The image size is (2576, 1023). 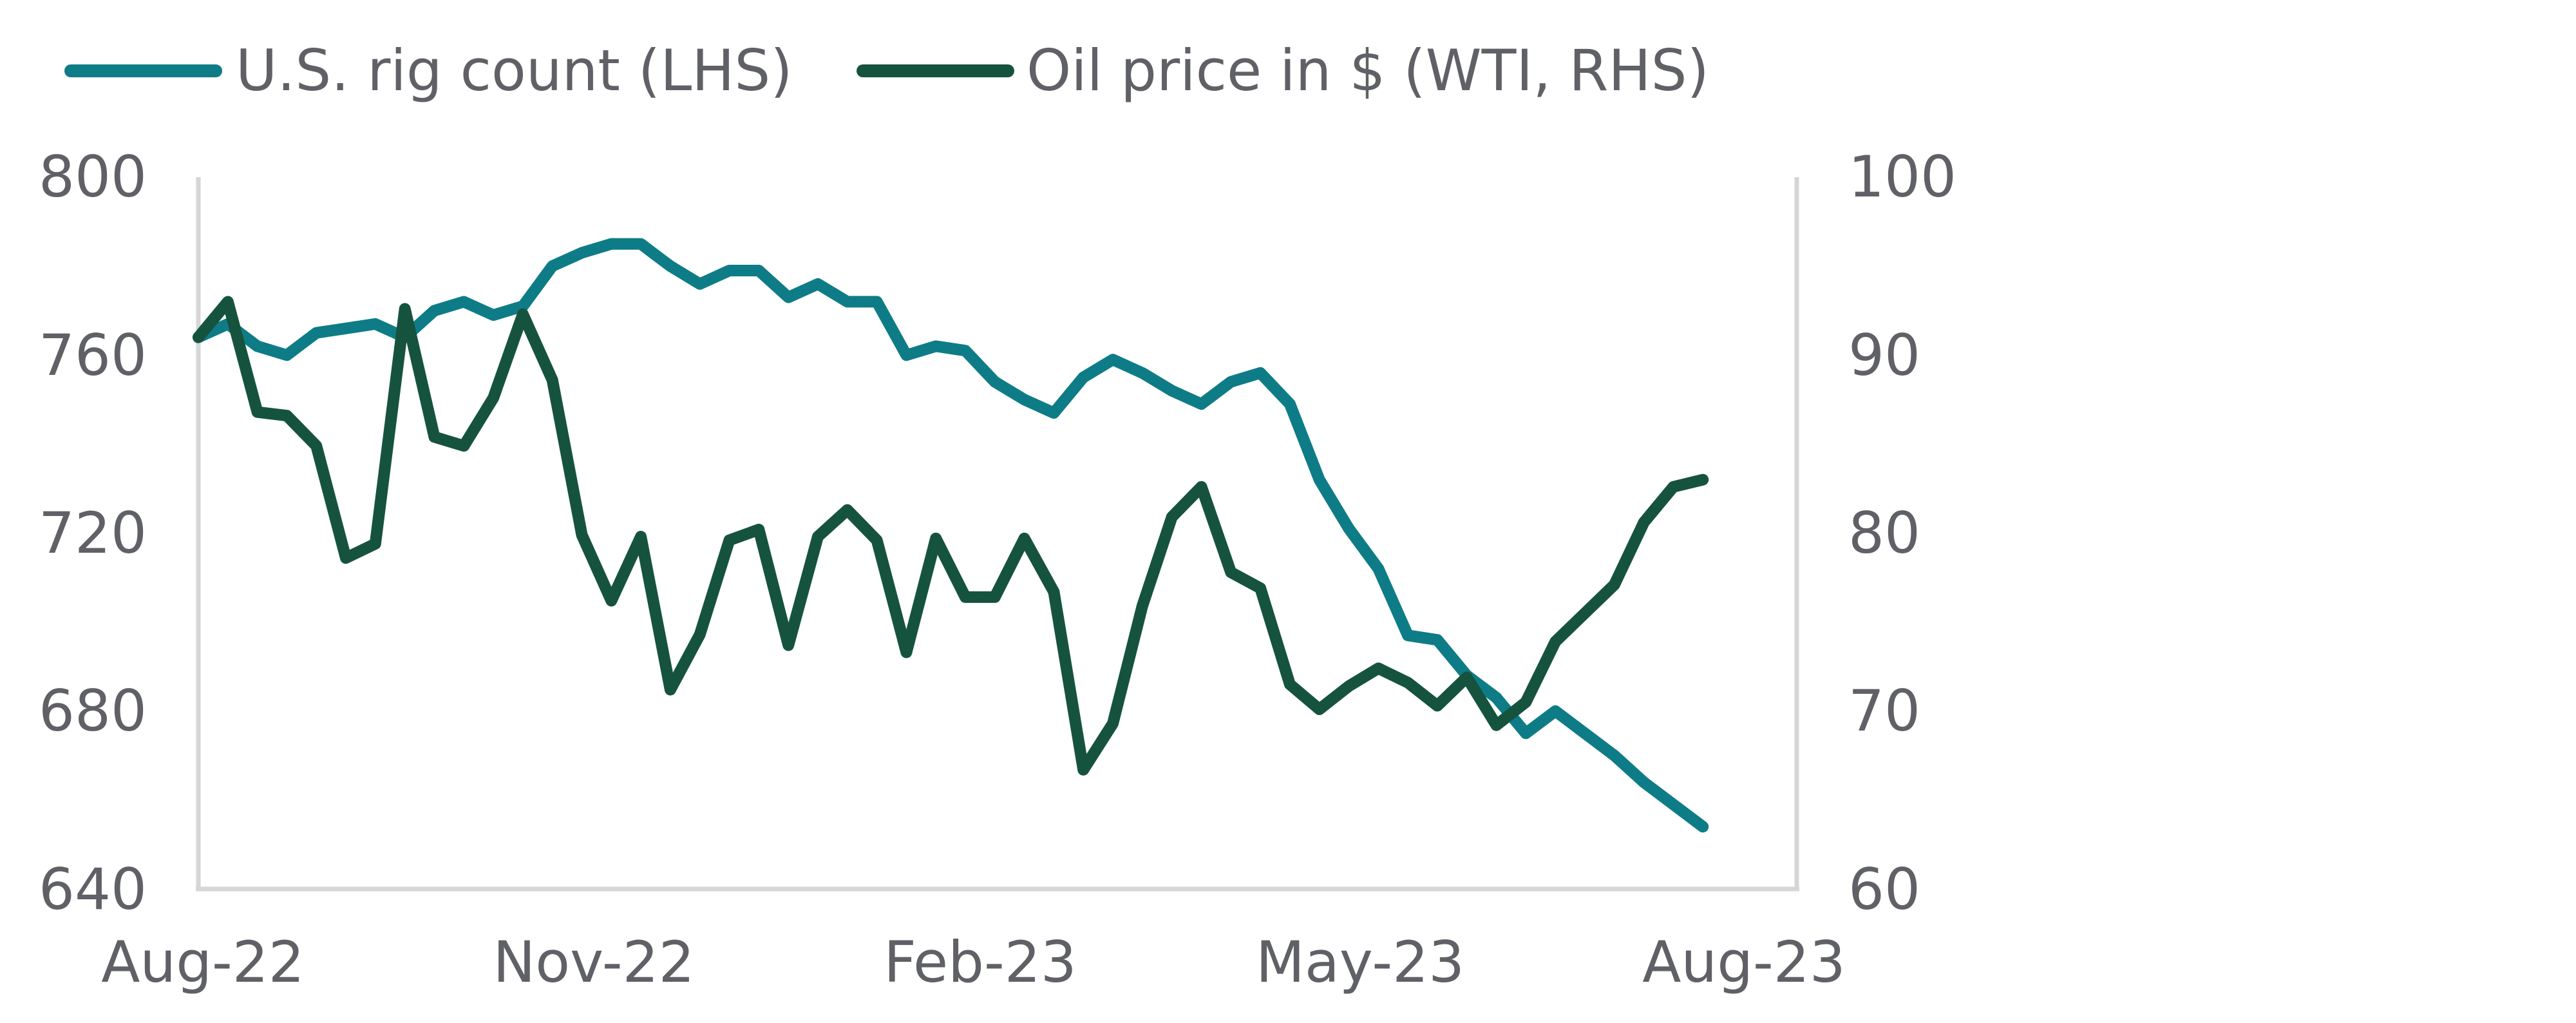 What do you see at coordinates (1744, 962) in the screenshot?
I see `x-tick-label: Aug-23` at bounding box center [1744, 962].